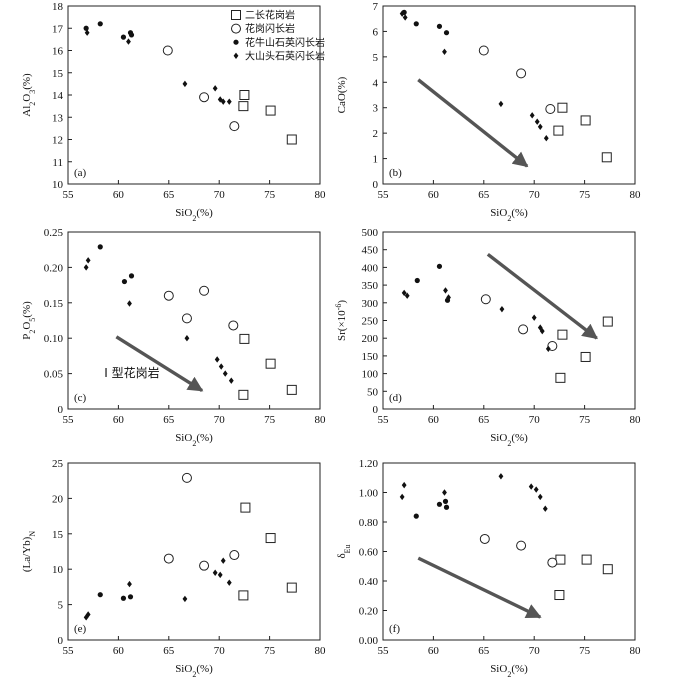  Describe the element at coordinates (57, 163) in the screenshot. I see `y-tick-label: 11` at that location.